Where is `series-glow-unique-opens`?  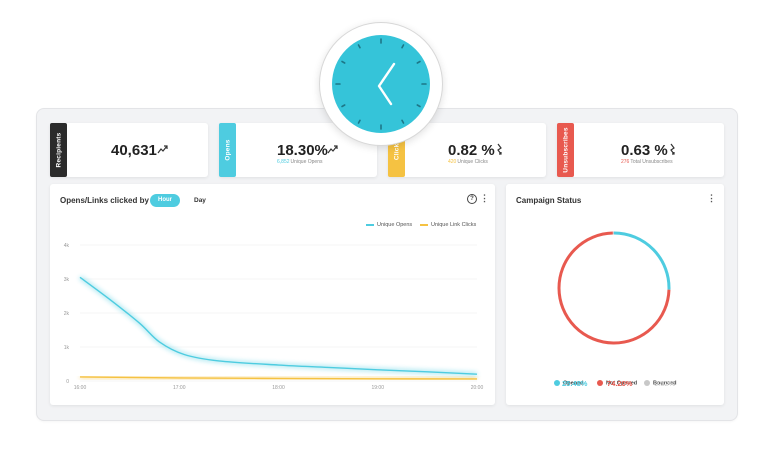 series-glow-unique-opens is located at coordinates (278, 326).